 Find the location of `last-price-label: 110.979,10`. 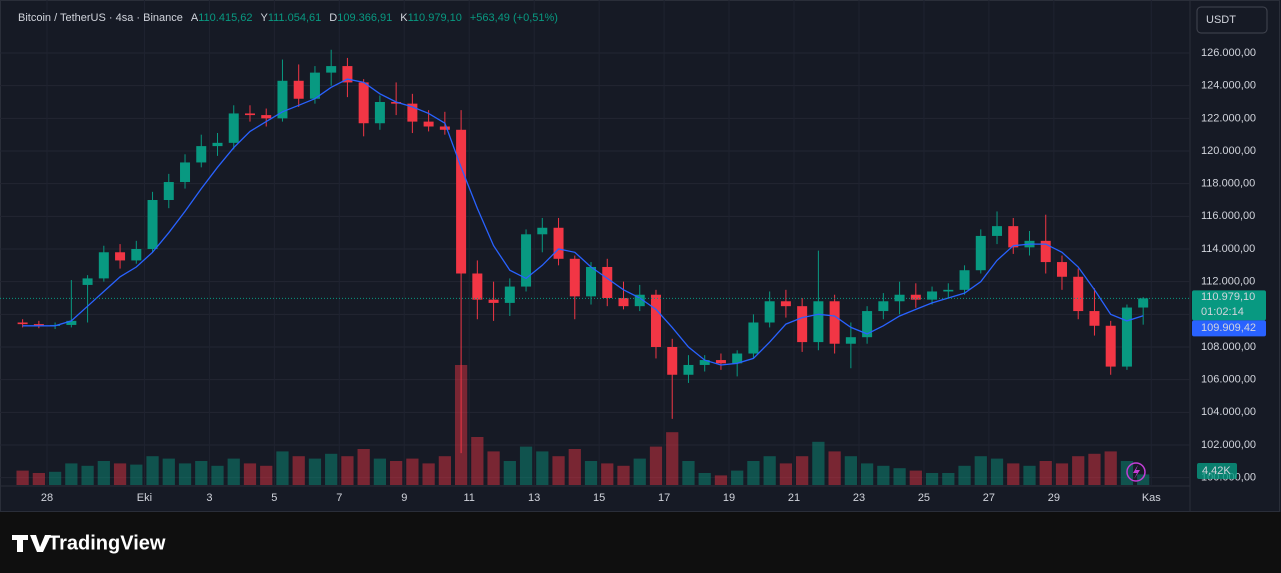

last-price-label: 110.979,10 is located at coordinates (1228, 297).